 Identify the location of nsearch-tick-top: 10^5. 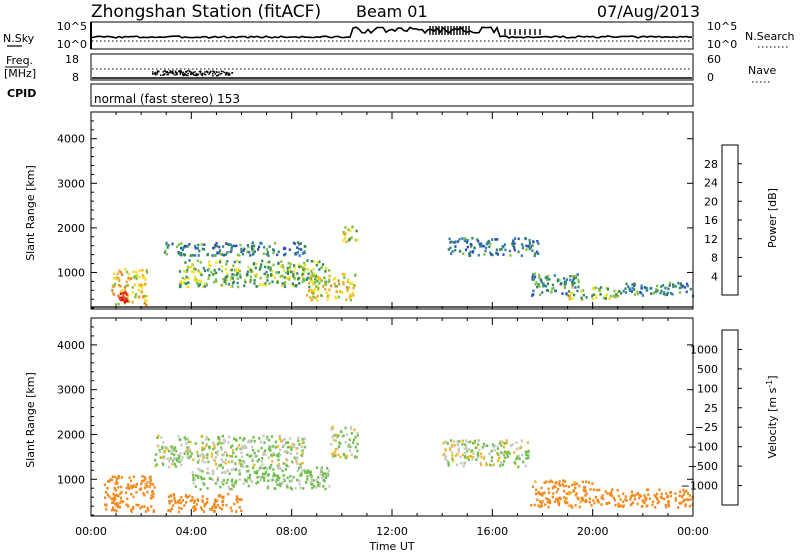
(722, 26).